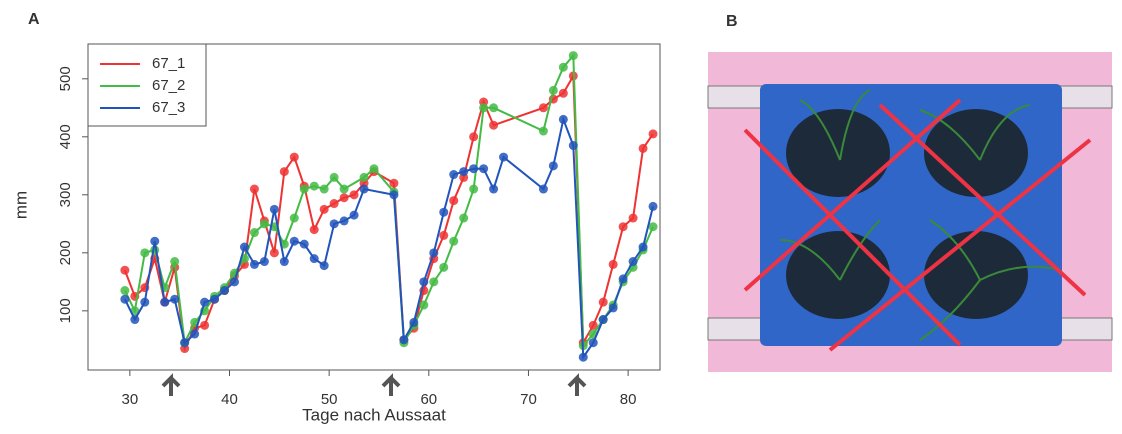 This screenshot has height=434, width=1122. I want to click on panel-label: A, so click(34, 19).